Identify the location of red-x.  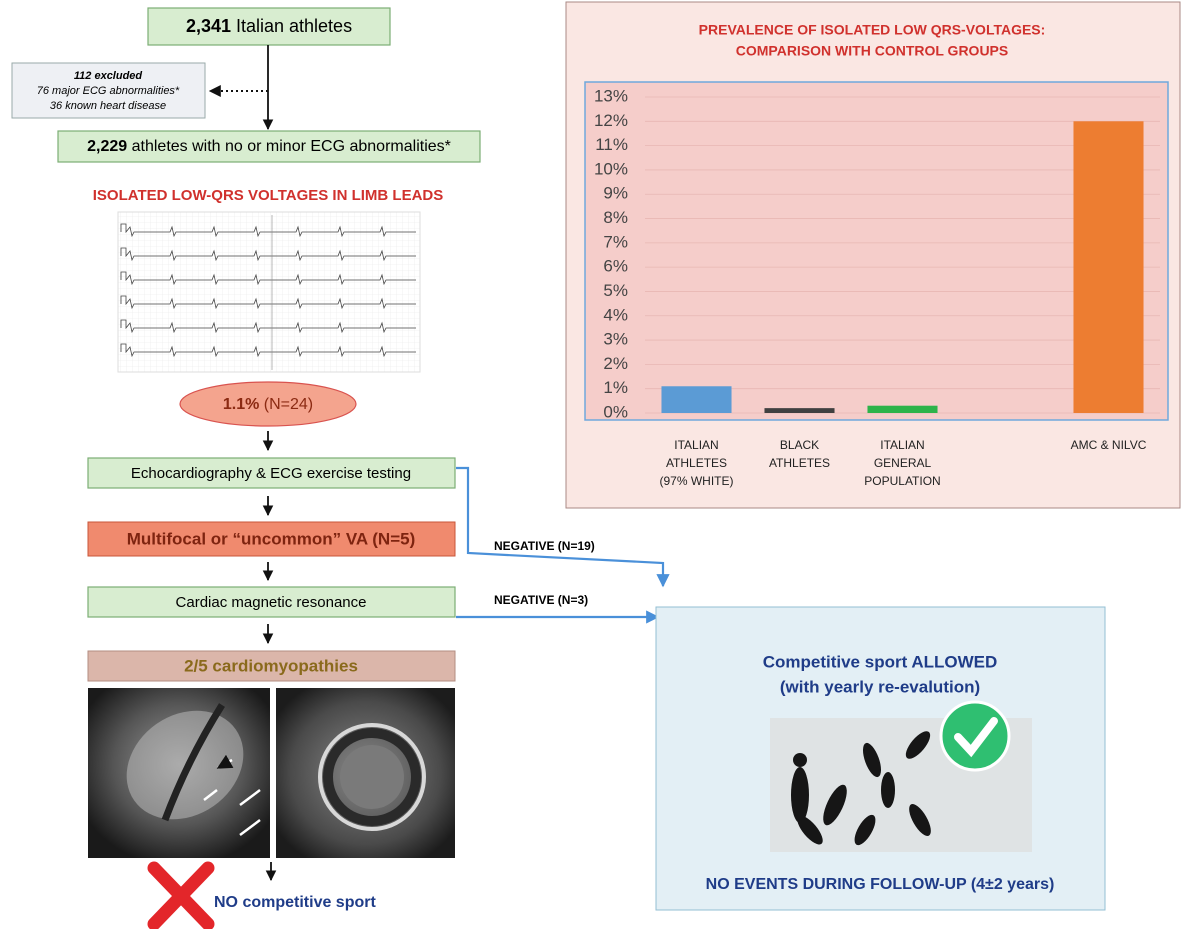
(181, 895).